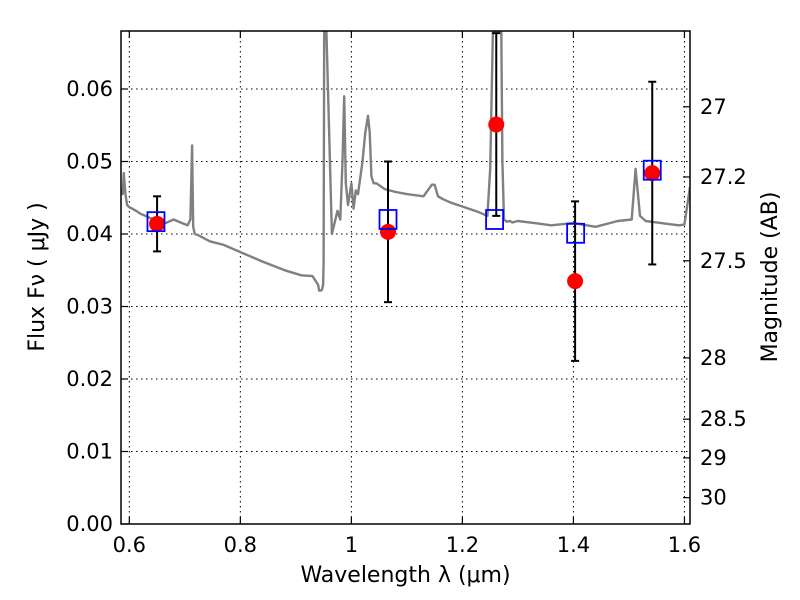 This screenshot has width=800, height=600. I want to click on magnitude-tick-label: 27.5, so click(723, 261).